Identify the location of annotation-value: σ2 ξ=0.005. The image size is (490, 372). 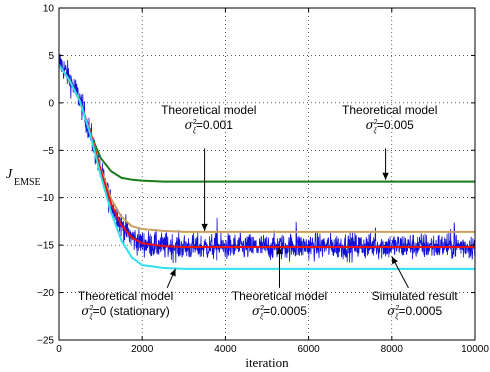
(390, 126).